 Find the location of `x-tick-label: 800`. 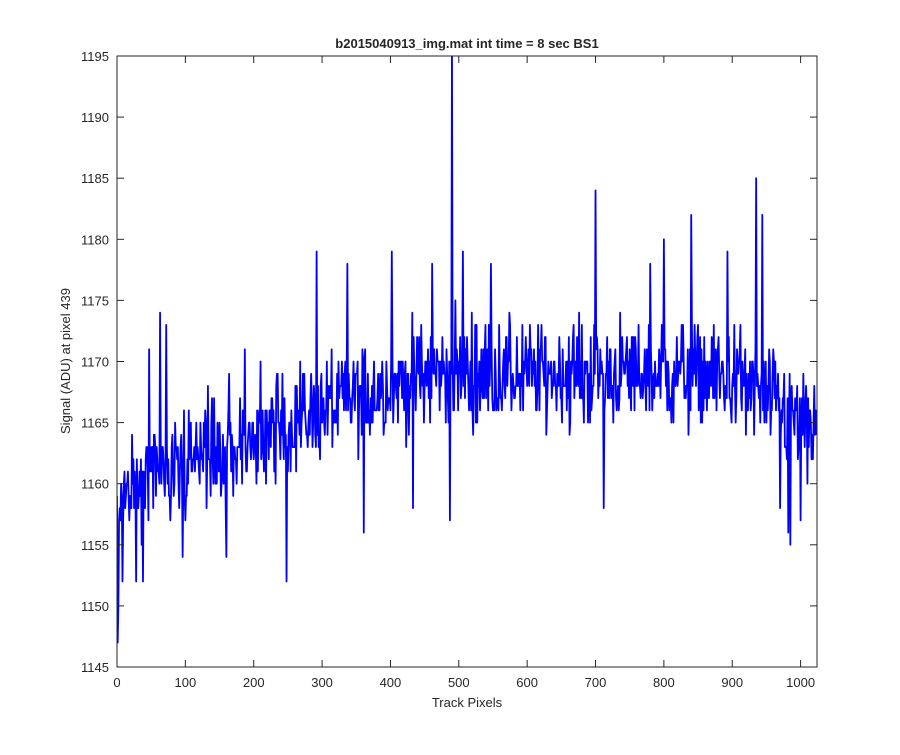

x-tick-label: 800 is located at coordinates (664, 682).